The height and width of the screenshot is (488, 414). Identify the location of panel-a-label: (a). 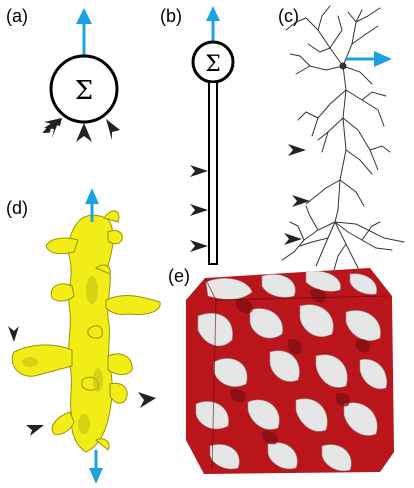
(17, 16).